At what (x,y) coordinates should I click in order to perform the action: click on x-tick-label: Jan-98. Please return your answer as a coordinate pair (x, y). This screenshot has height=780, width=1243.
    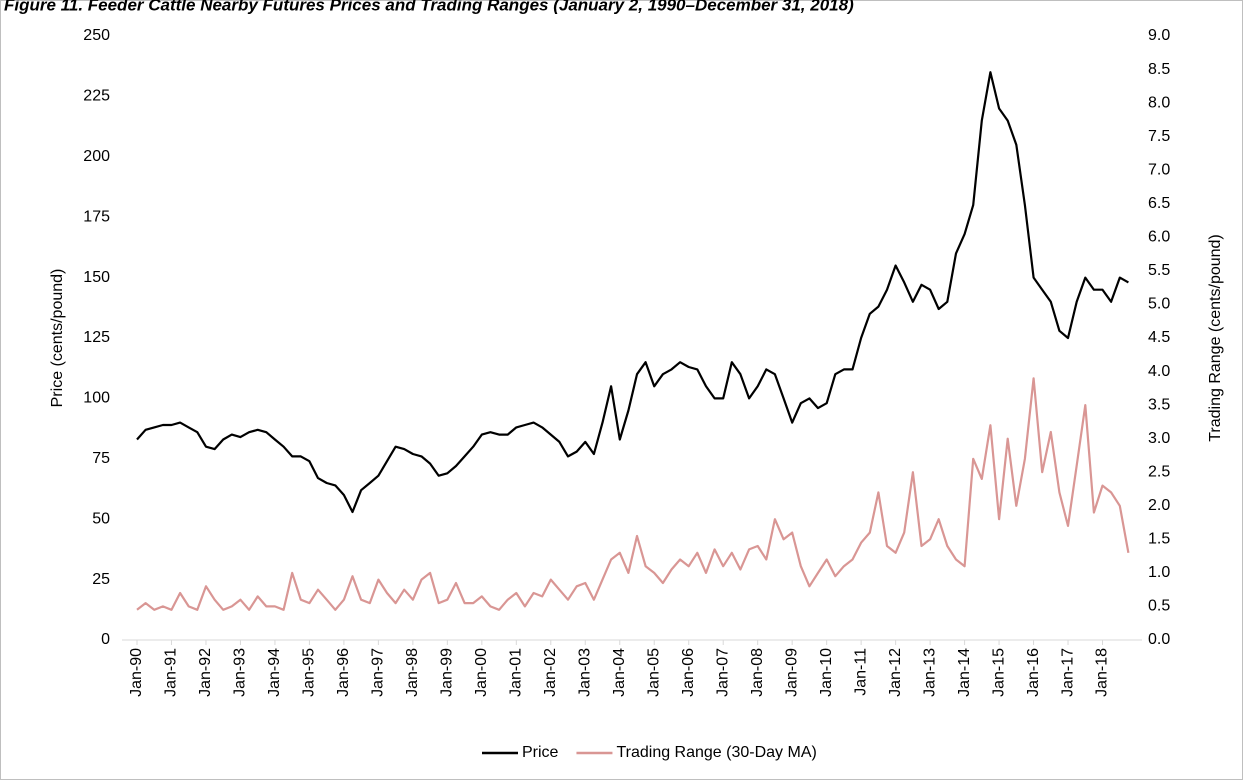
    Looking at the image, I should click on (412, 672).